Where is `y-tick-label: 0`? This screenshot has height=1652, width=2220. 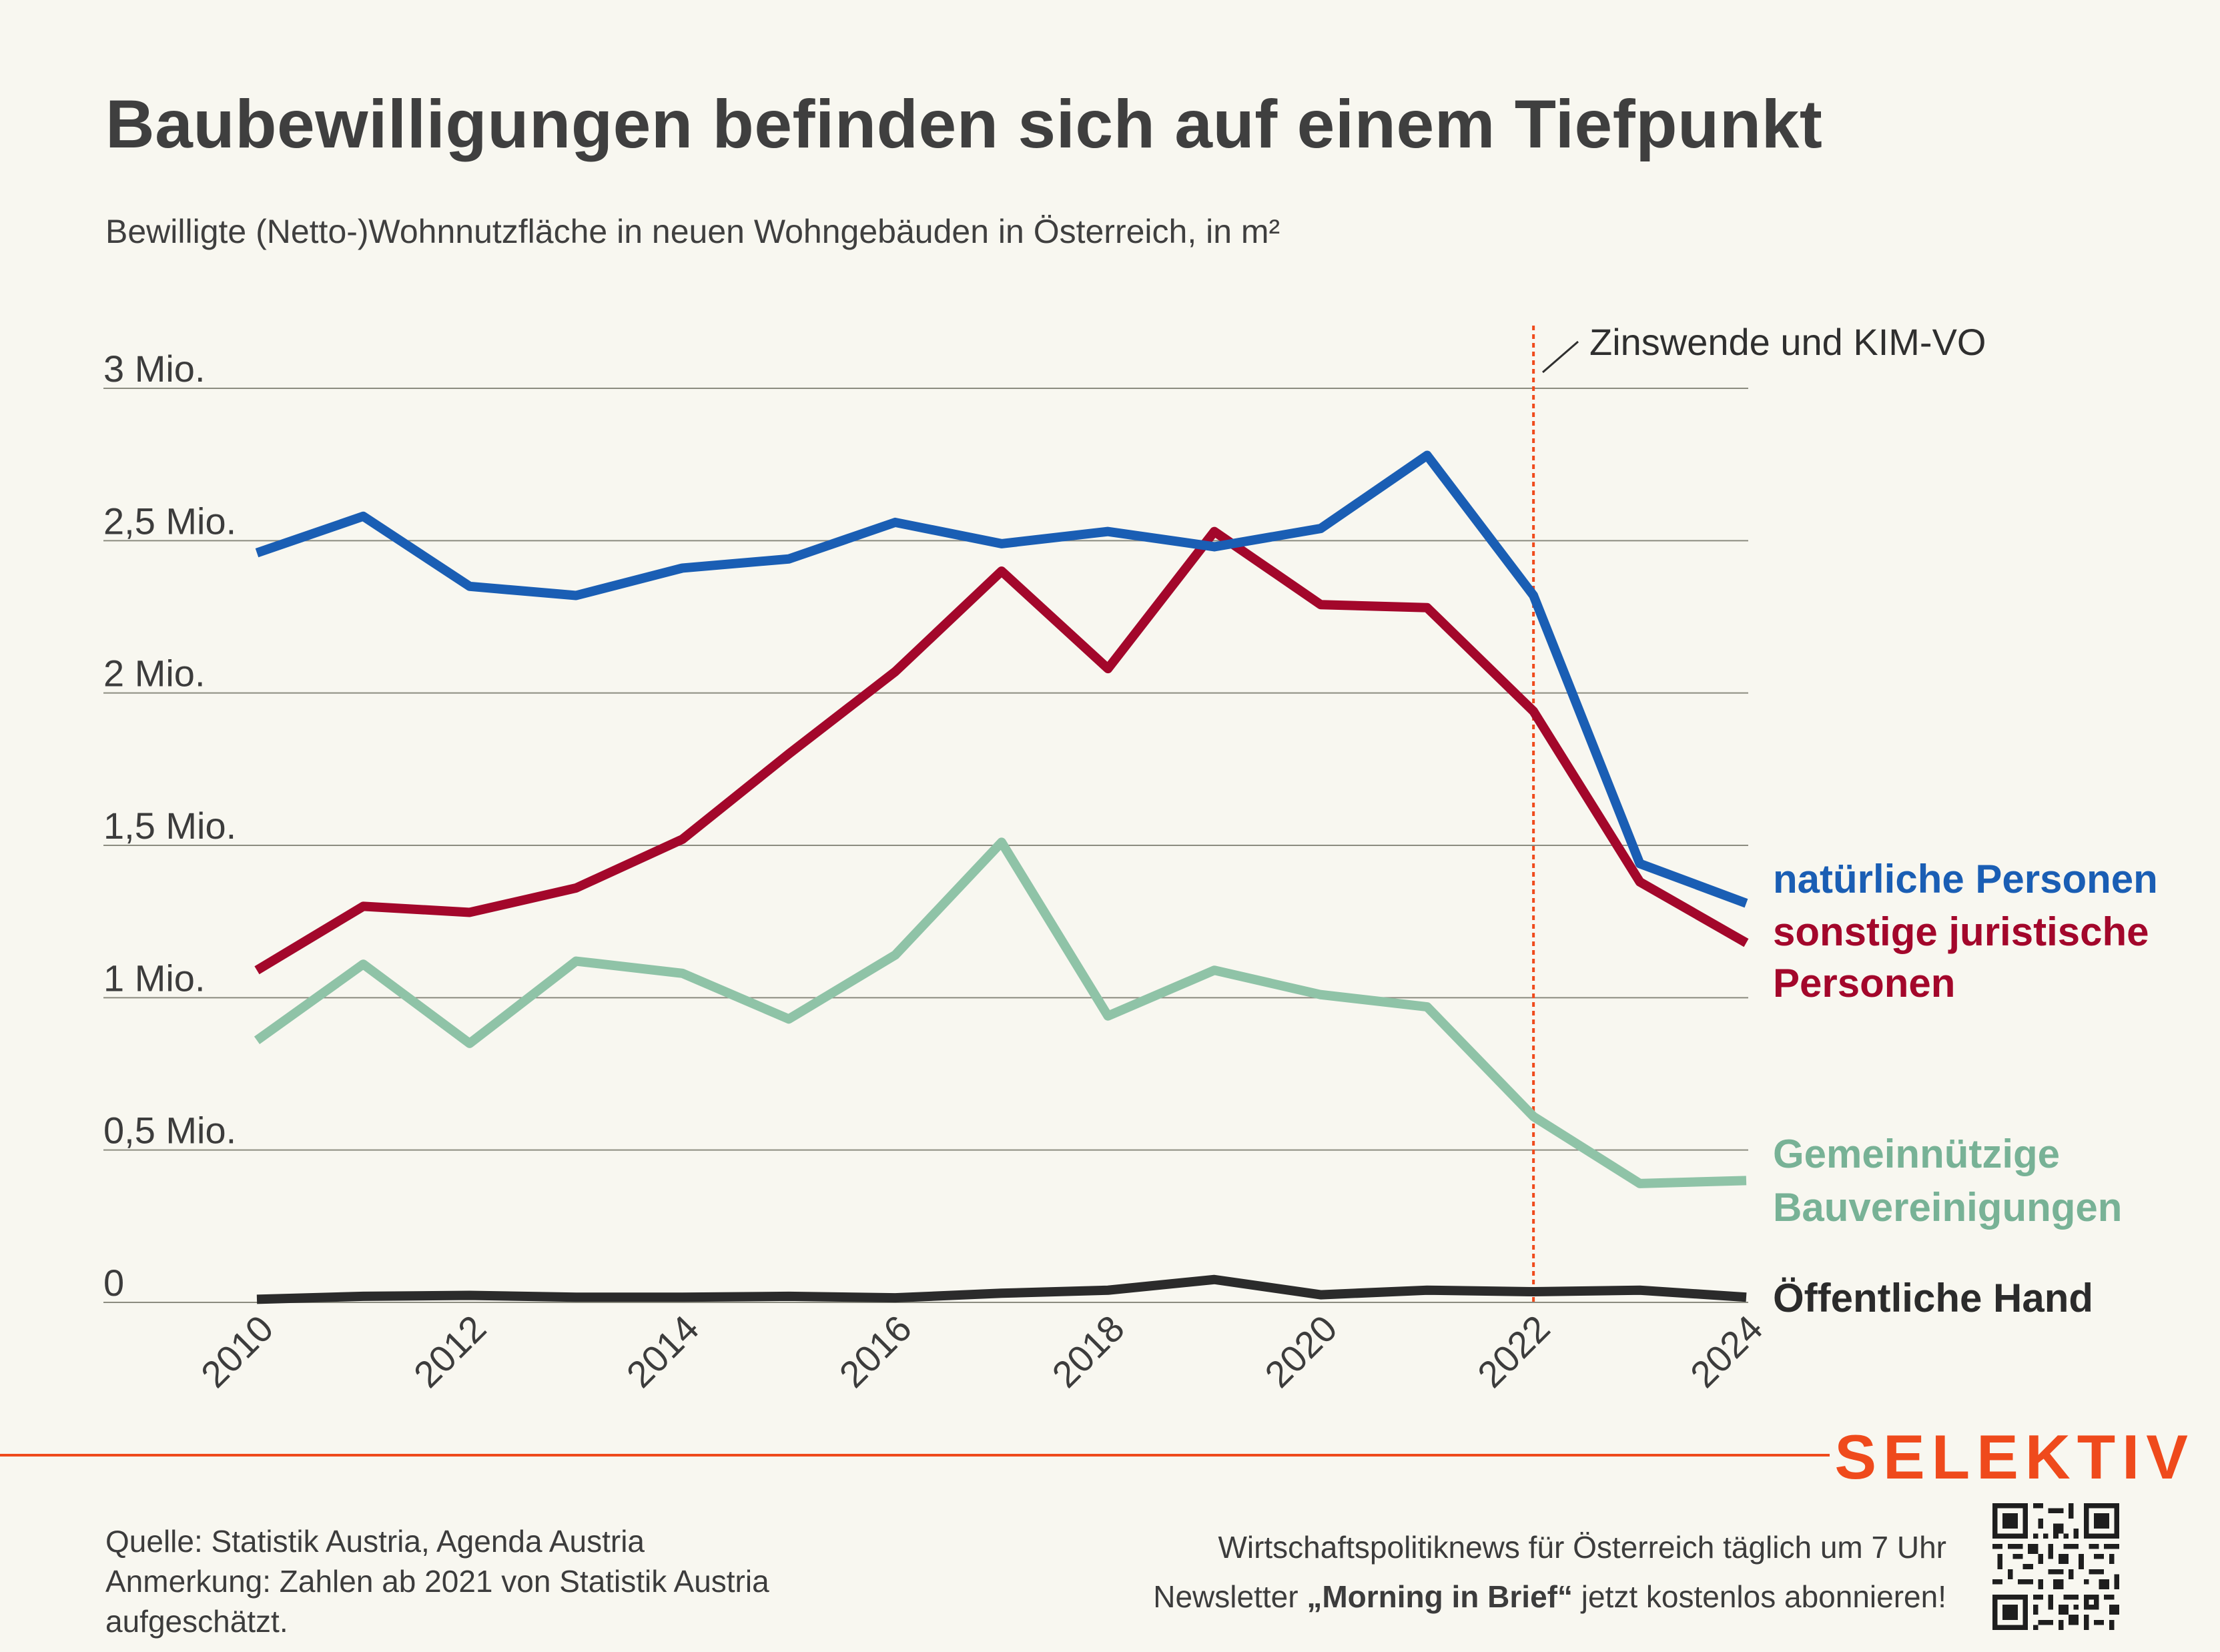 y-tick-label: 0 is located at coordinates (113, 1283).